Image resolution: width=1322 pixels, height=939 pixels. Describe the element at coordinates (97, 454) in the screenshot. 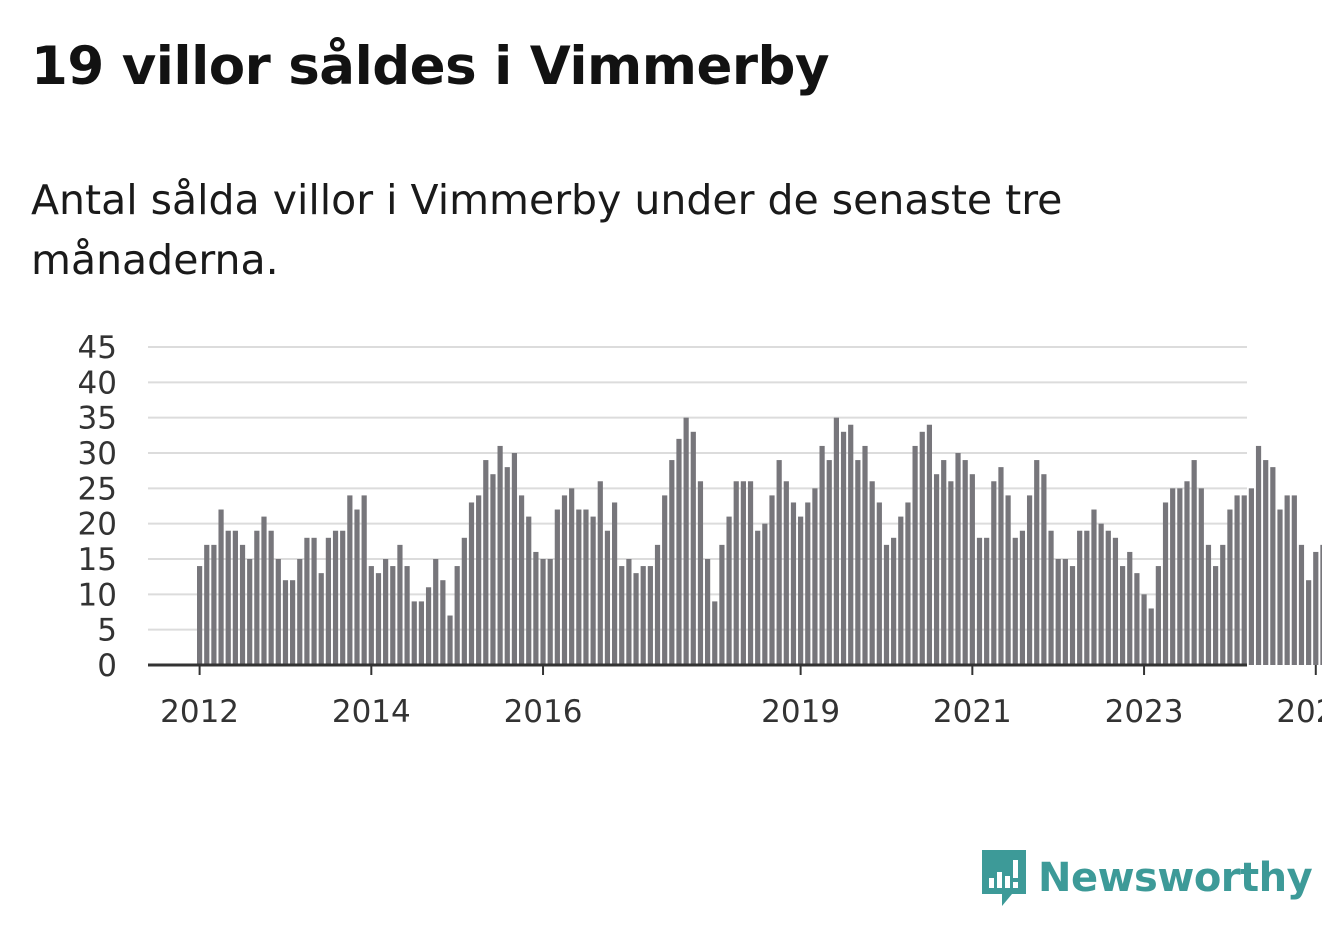

I see `y-tick-label: 30` at that location.